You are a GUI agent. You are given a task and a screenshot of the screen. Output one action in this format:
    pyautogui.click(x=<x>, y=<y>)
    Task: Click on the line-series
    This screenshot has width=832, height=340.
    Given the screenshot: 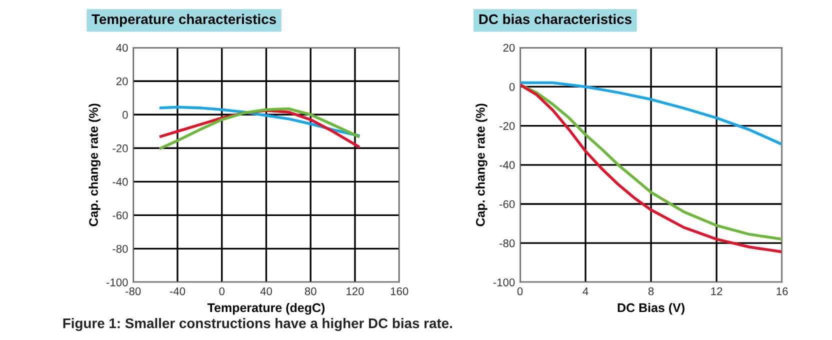 What is the action you would take?
    pyautogui.click(x=651, y=113)
    